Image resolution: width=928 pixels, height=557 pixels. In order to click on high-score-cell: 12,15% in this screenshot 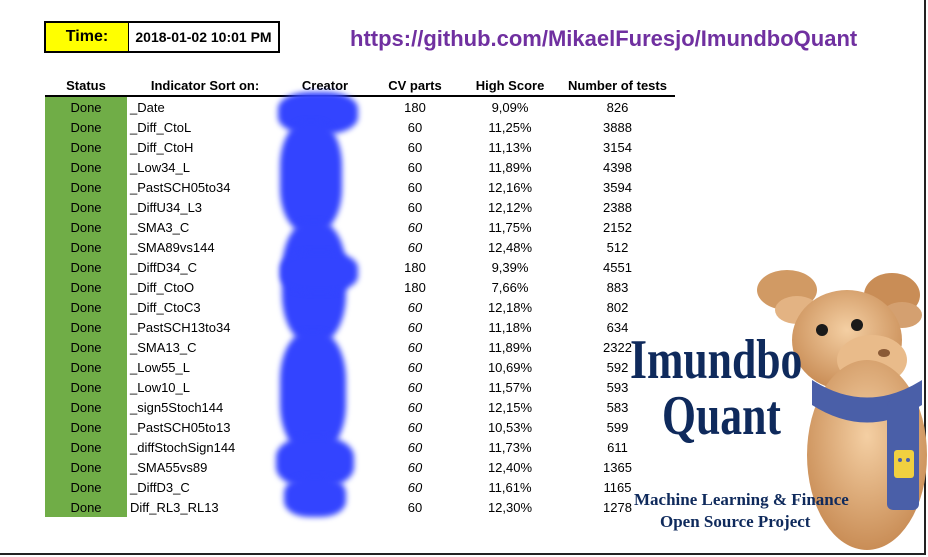, I will do `click(510, 407)`.